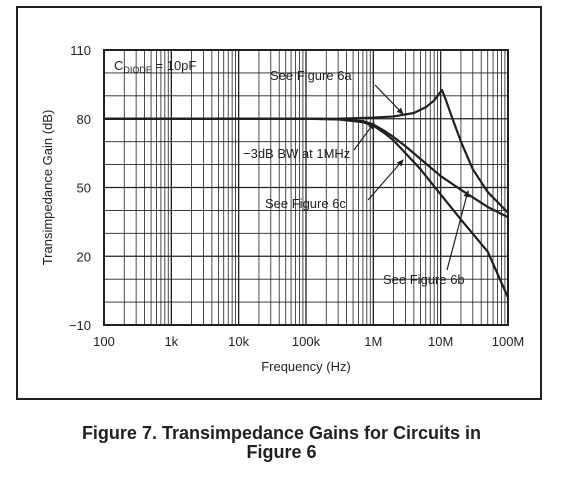 The image size is (563, 484). What do you see at coordinates (104, 341) in the screenshot?
I see `x-tick-label: 100` at bounding box center [104, 341].